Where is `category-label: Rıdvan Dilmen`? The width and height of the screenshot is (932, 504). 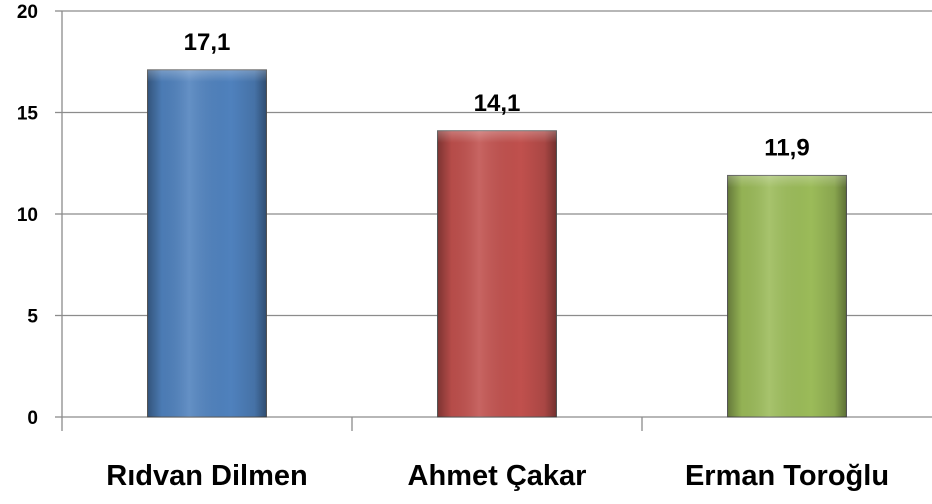
category-label: Rıdvan Dilmen is located at coordinates (206, 476).